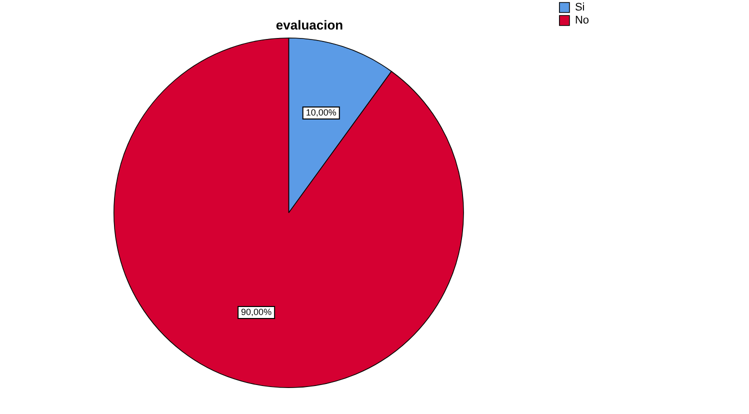 This screenshot has height=414, width=749. I want to click on legend-label: Si, so click(579, 8).